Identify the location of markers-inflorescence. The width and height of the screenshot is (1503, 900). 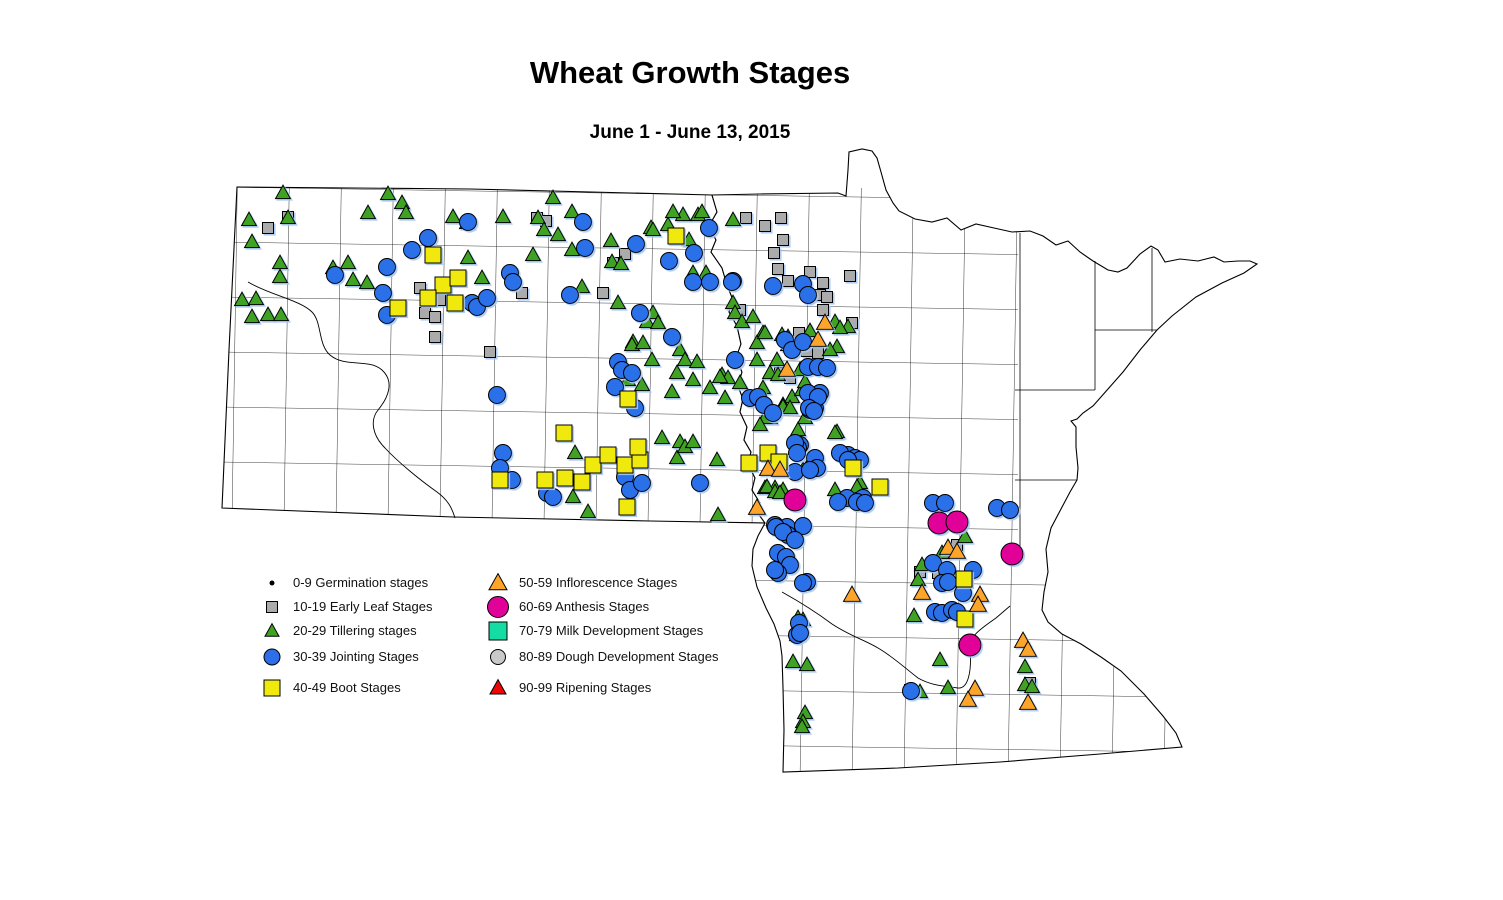
(892, 511).